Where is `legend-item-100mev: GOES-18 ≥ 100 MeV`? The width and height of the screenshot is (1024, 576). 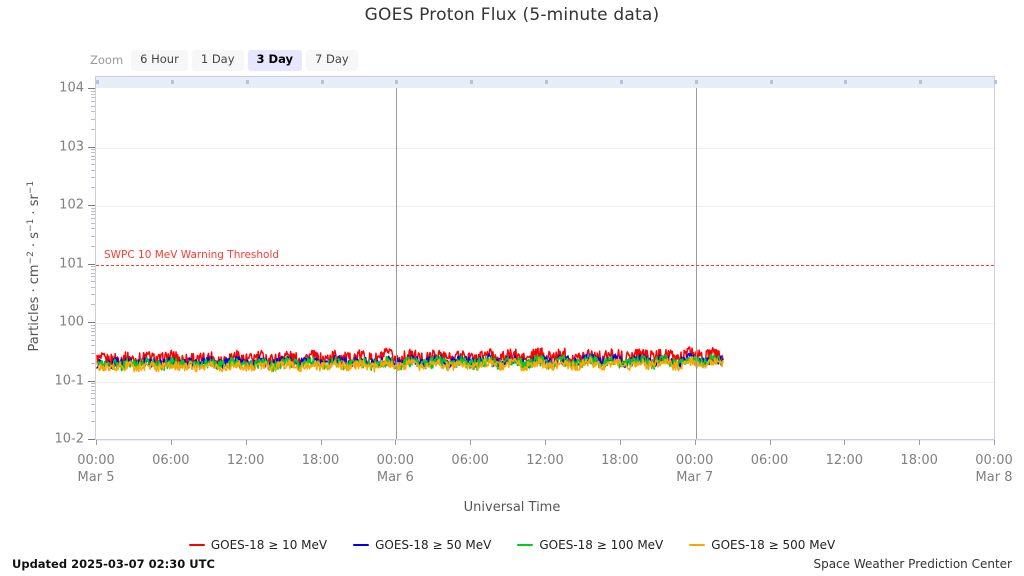 legend-item-100mev: GOES-18 ≥ 100 MeV is located at coordinates (590, 545).